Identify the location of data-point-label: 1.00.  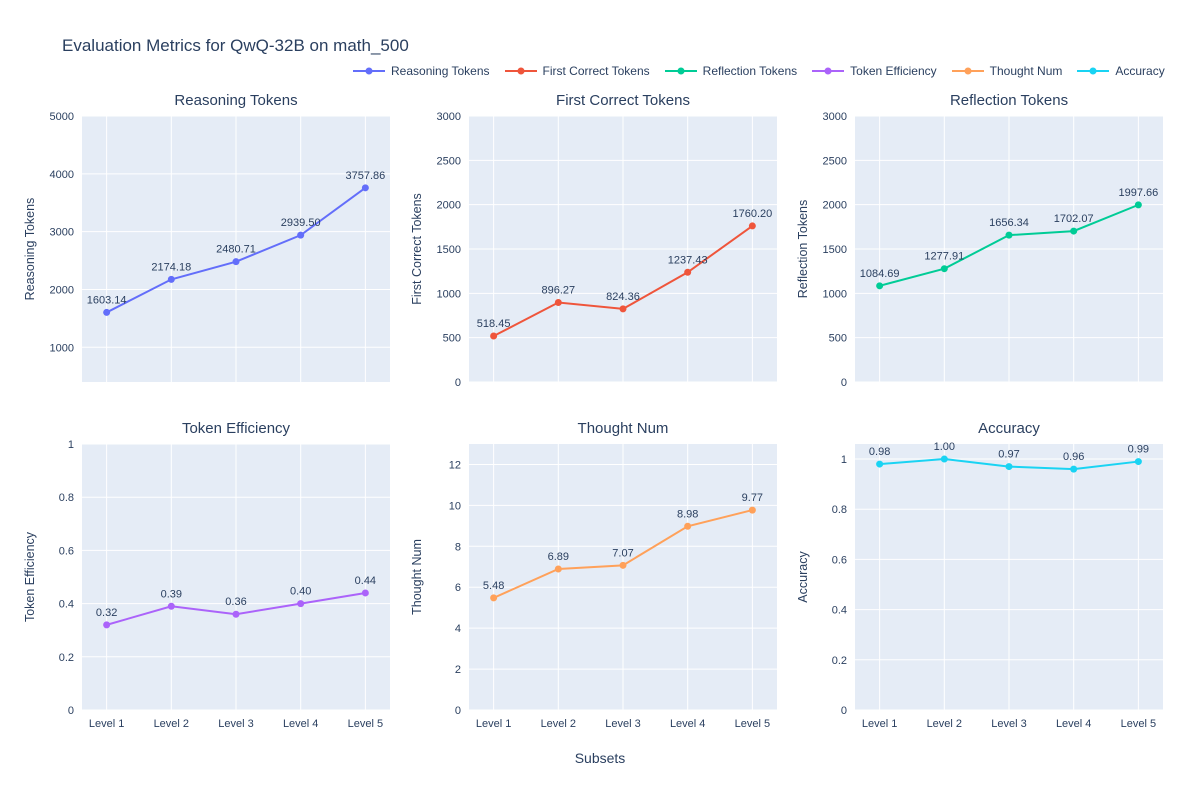
(944, 447).